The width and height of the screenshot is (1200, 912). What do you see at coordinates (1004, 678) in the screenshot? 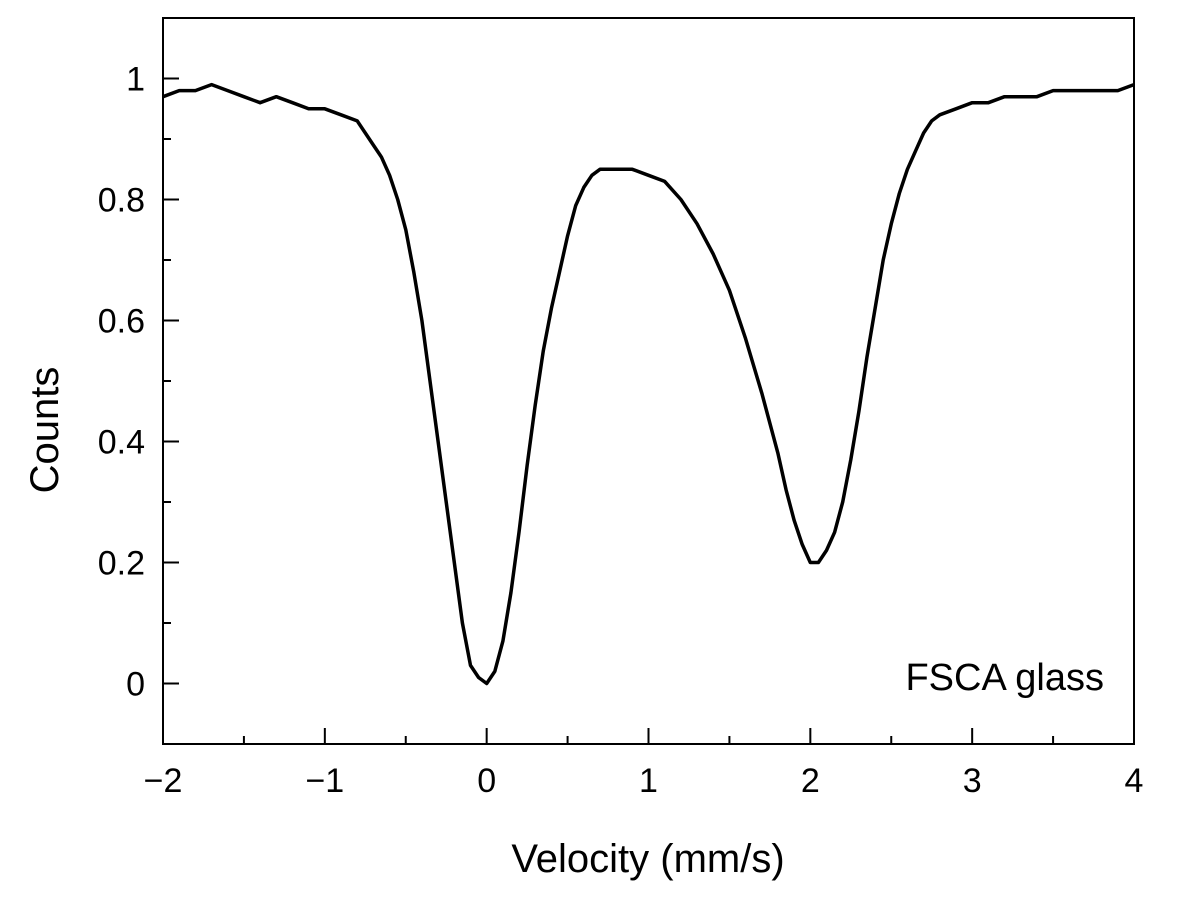
I see `sample-annotation: FSCA glass` at bounding box center [1004, 678].